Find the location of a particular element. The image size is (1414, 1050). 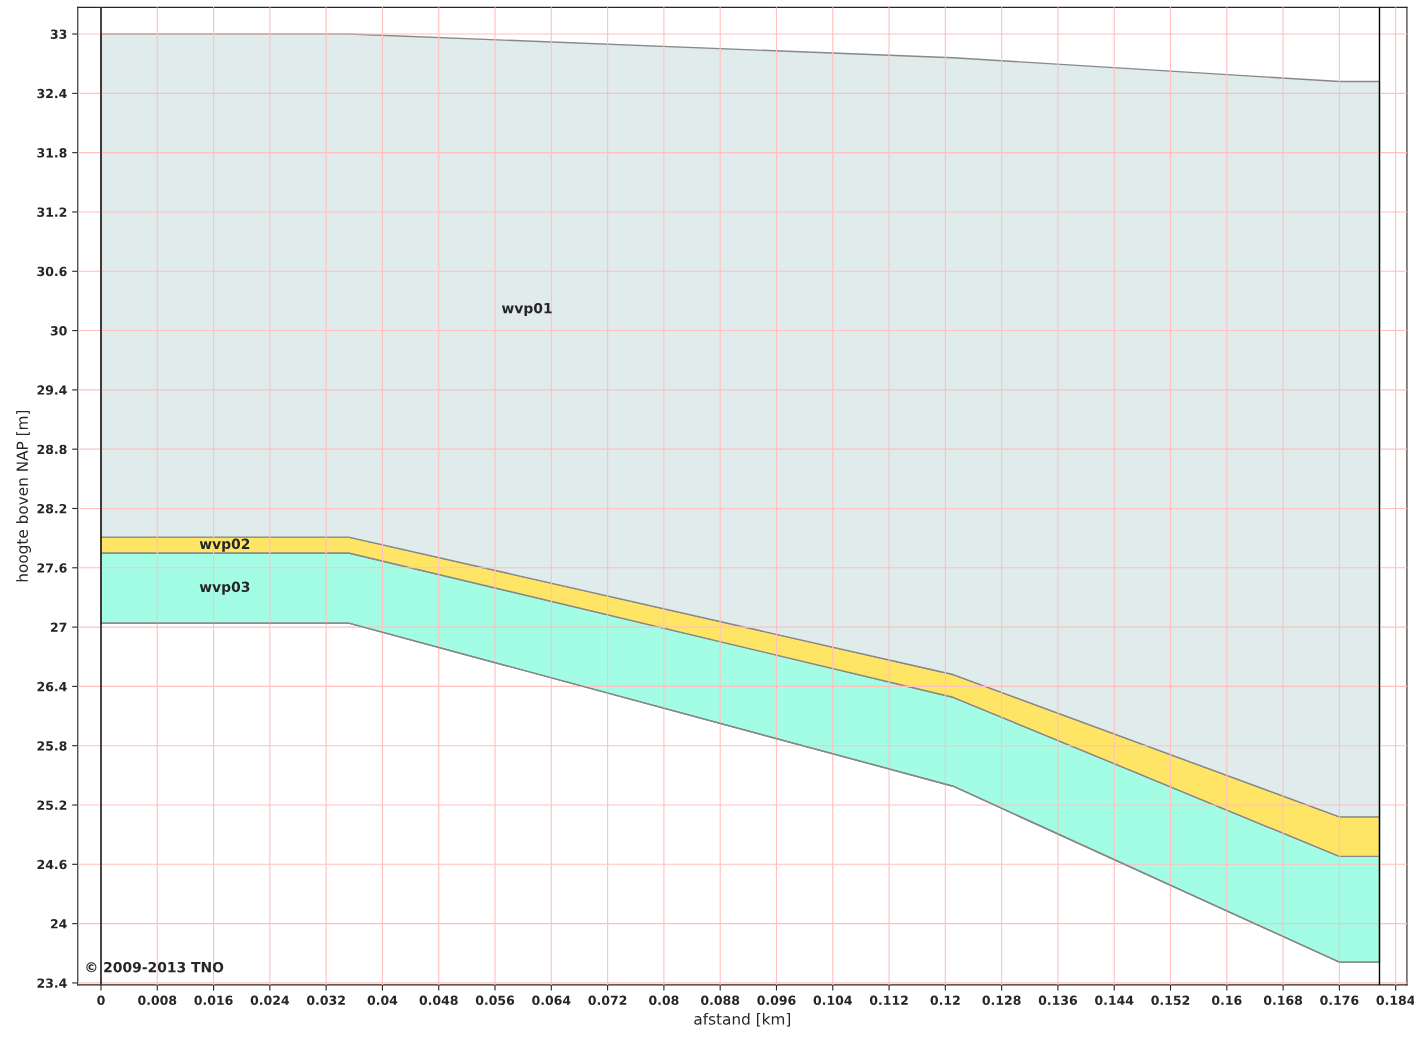

x-tick-label: 0.04 is located at coordinates (382, 1000).